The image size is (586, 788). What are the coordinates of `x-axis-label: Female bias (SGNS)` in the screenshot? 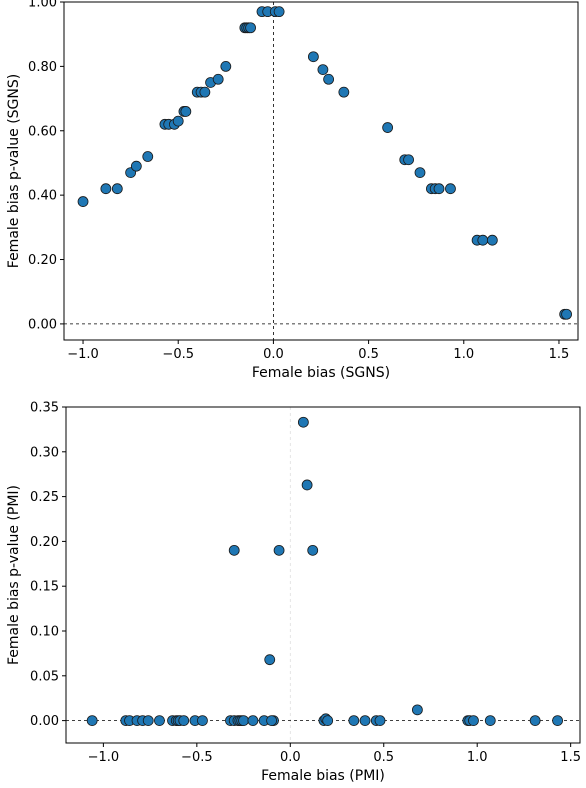 It's located at (321, 373).